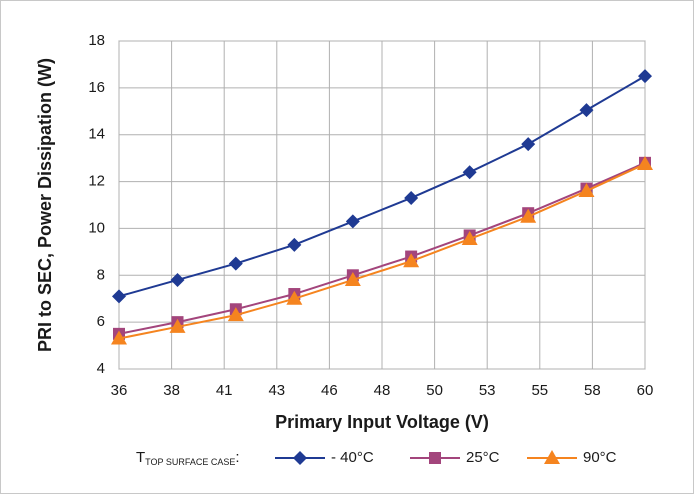  What do you see at coordinates (101, 368) in the screenshot?
I see `y-tick-label: 4` at bounding box center [101, 368].